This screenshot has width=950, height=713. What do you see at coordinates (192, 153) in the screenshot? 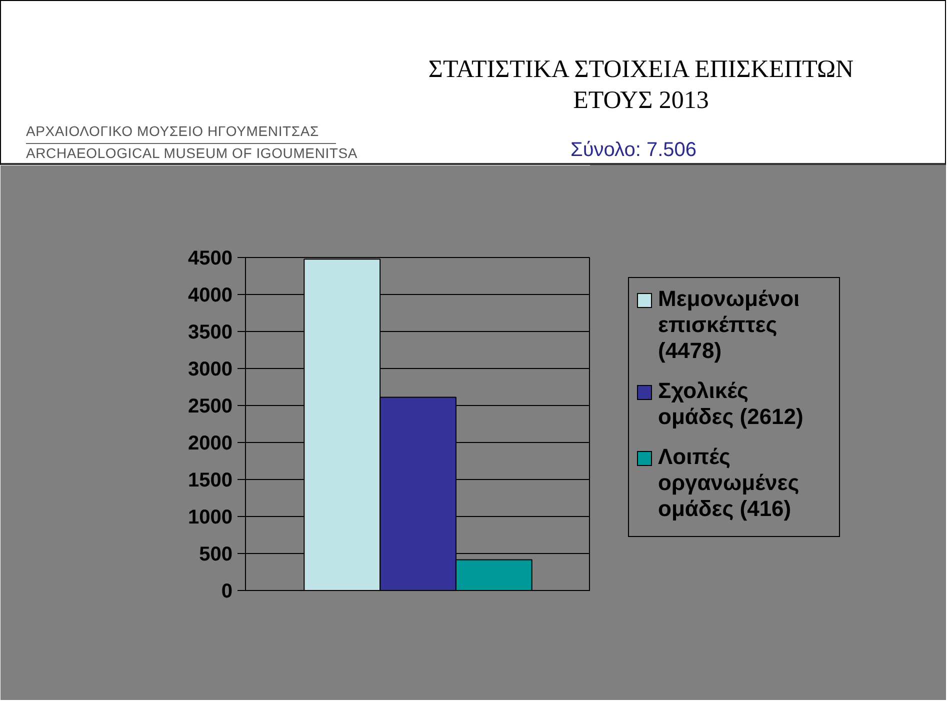
I see `text: ARCHAEOLOGICAL MUSEUM OF IGOUMENITSA` at bounding box center [192, 153].